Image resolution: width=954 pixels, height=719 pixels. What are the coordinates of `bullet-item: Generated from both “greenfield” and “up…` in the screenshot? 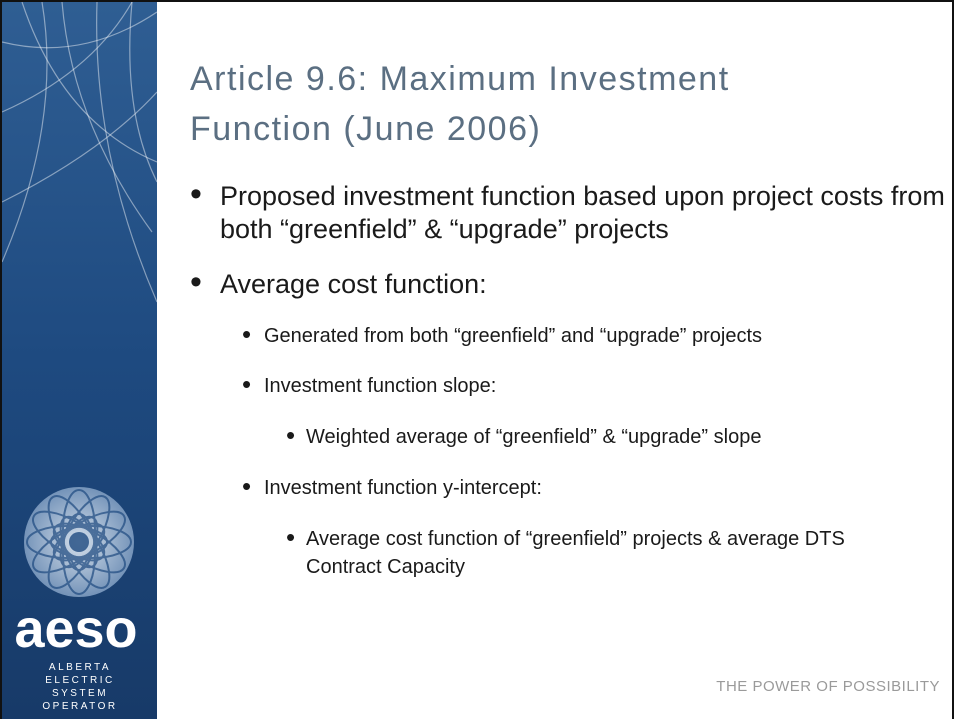 It's located at (570, 335).